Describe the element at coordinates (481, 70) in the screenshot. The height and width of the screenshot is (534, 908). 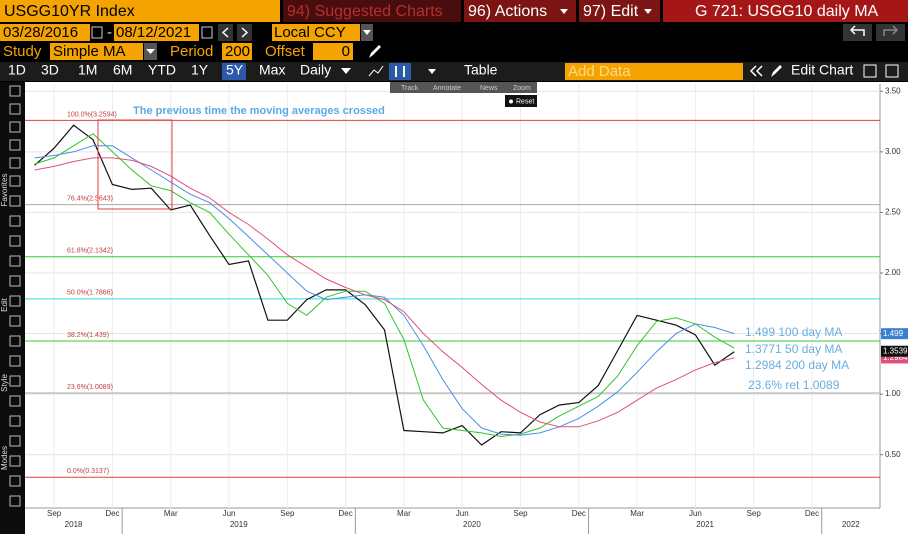
I see `table-button: Table` at that location.